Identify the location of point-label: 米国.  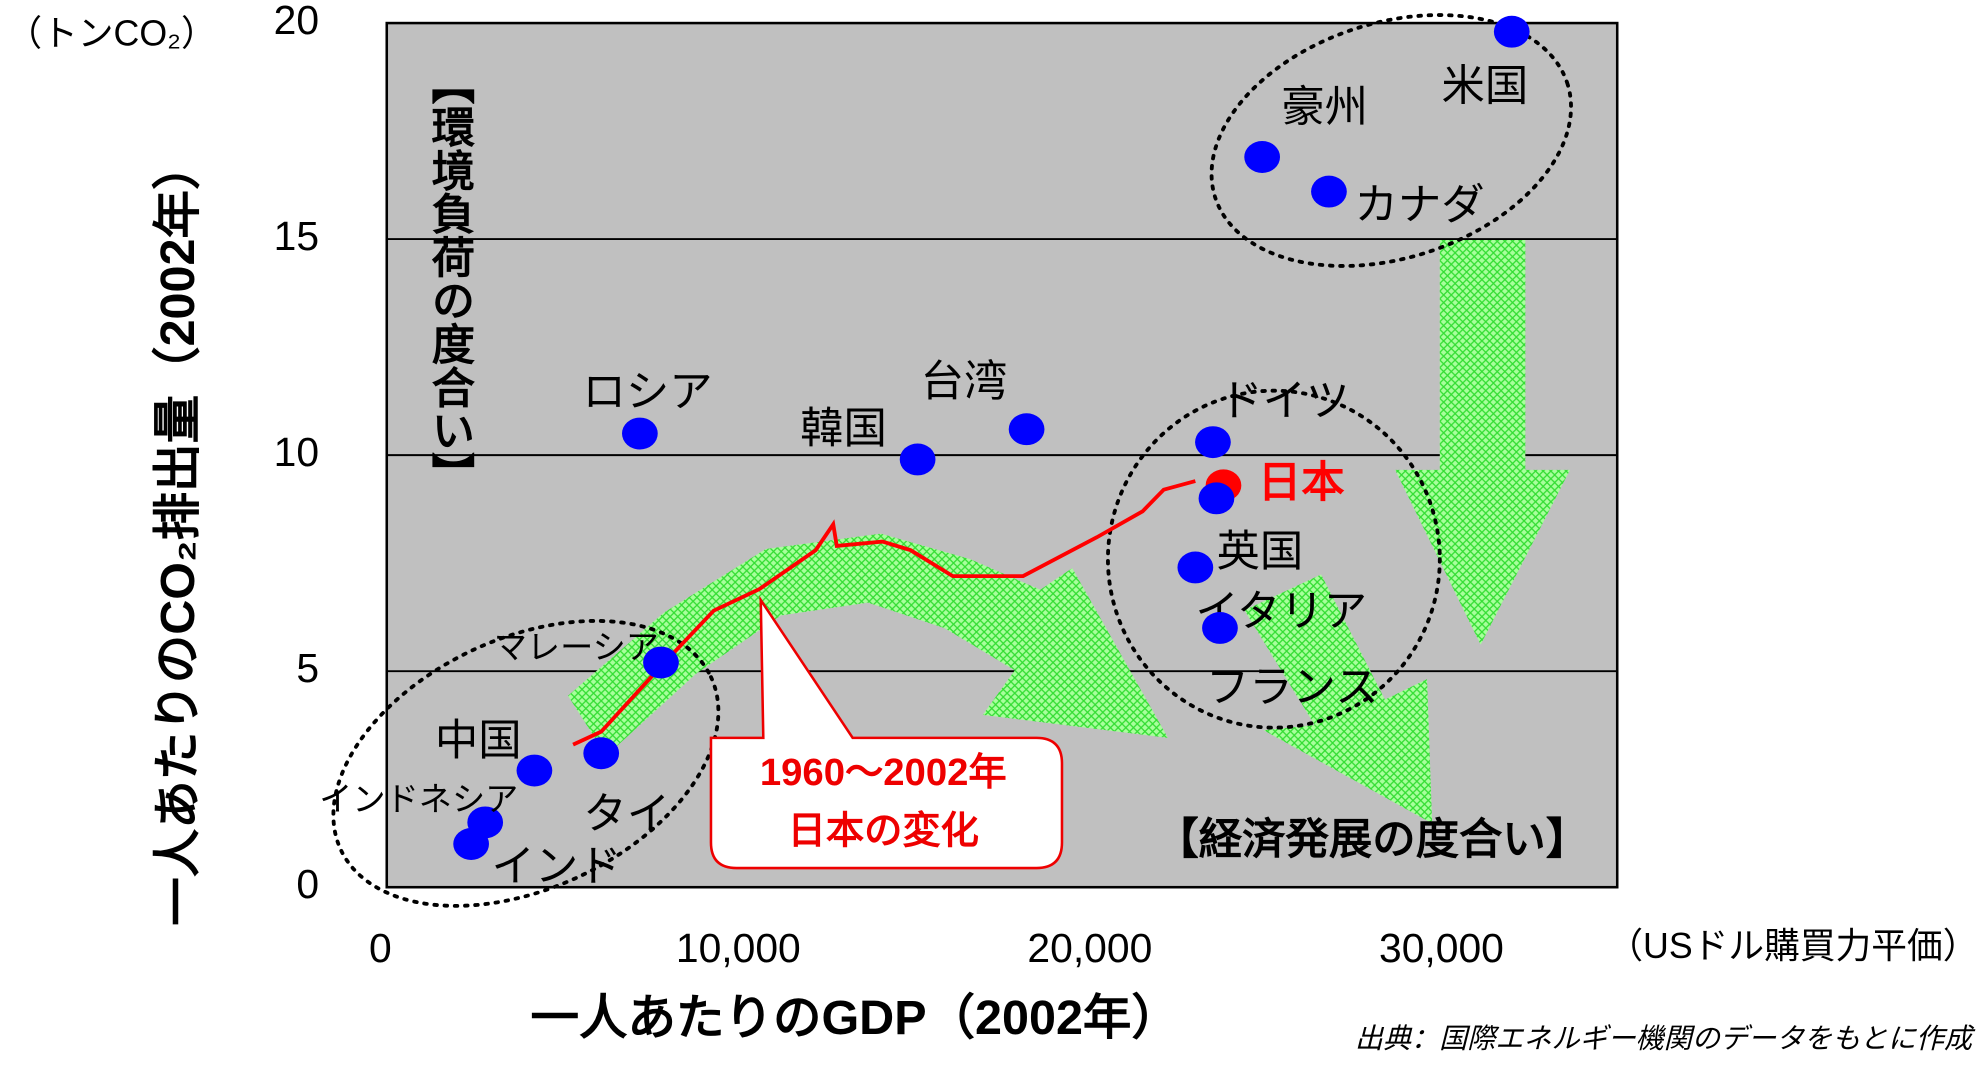
(1485, 87).